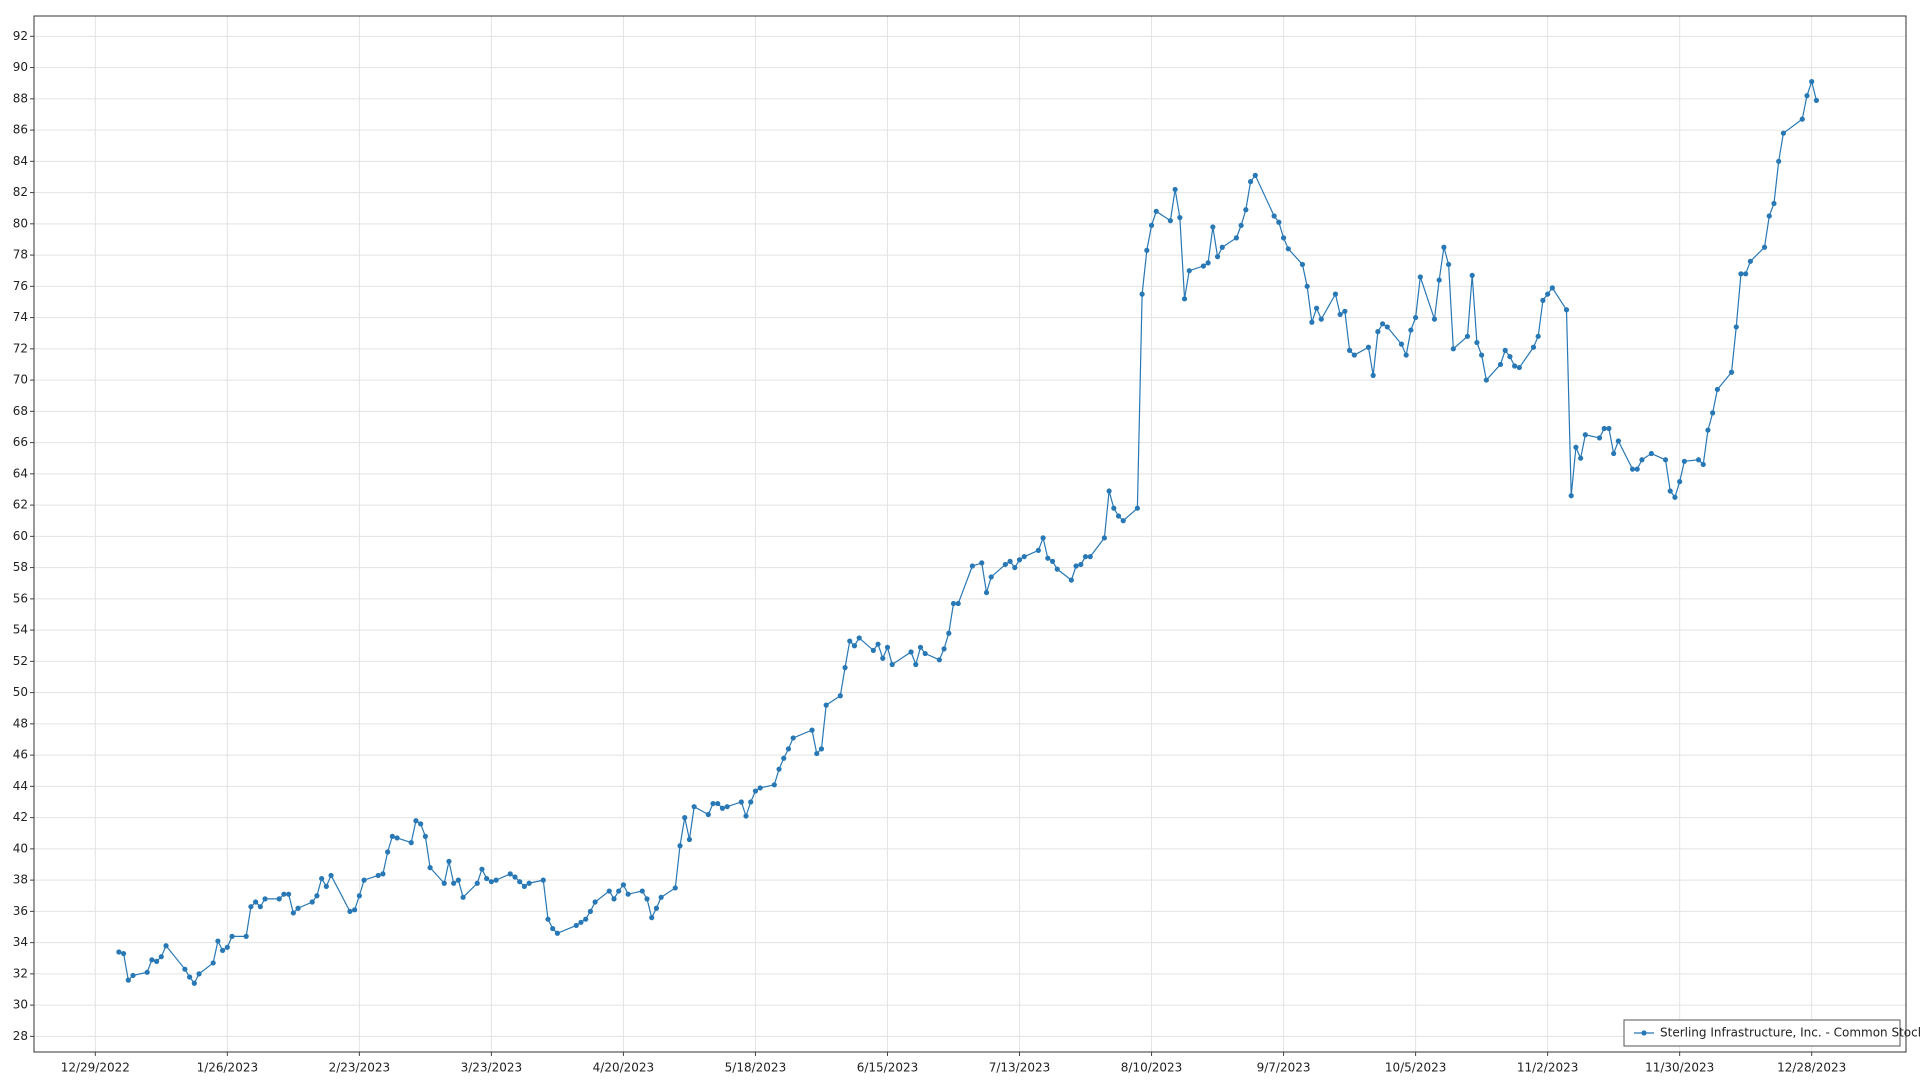 The height and width of the screenshot is (1080, 1920). I want to click on legend-marker, so click(1644, 1033).